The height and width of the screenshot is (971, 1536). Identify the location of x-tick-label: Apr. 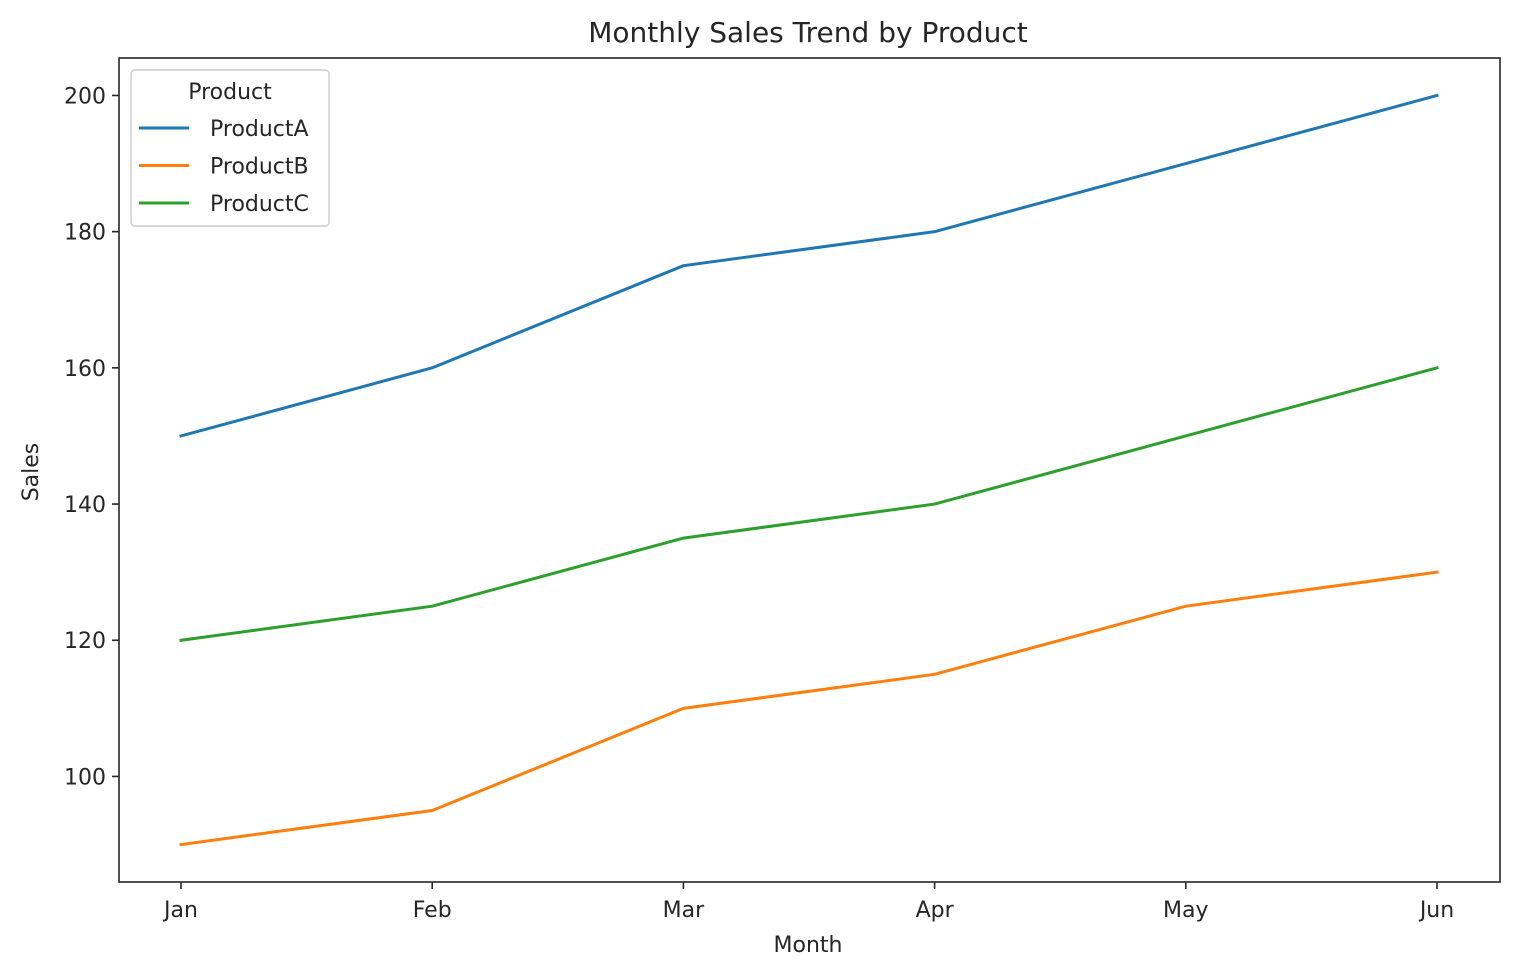
(935, 910).